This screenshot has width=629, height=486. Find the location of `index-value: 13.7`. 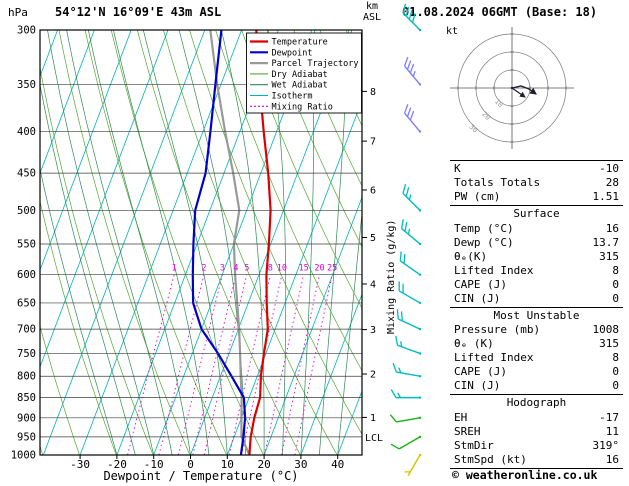

index-value: 13.7 is located at coordinates (606, 242).